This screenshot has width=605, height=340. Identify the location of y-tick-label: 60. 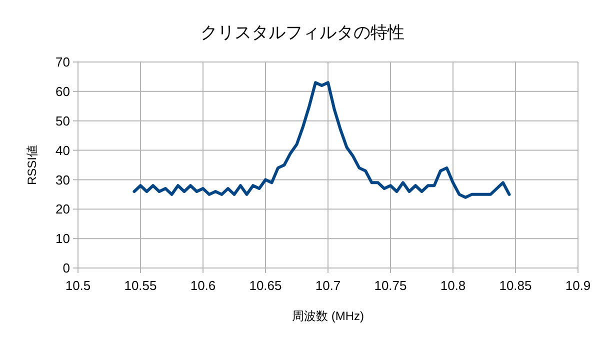
(63, 91).